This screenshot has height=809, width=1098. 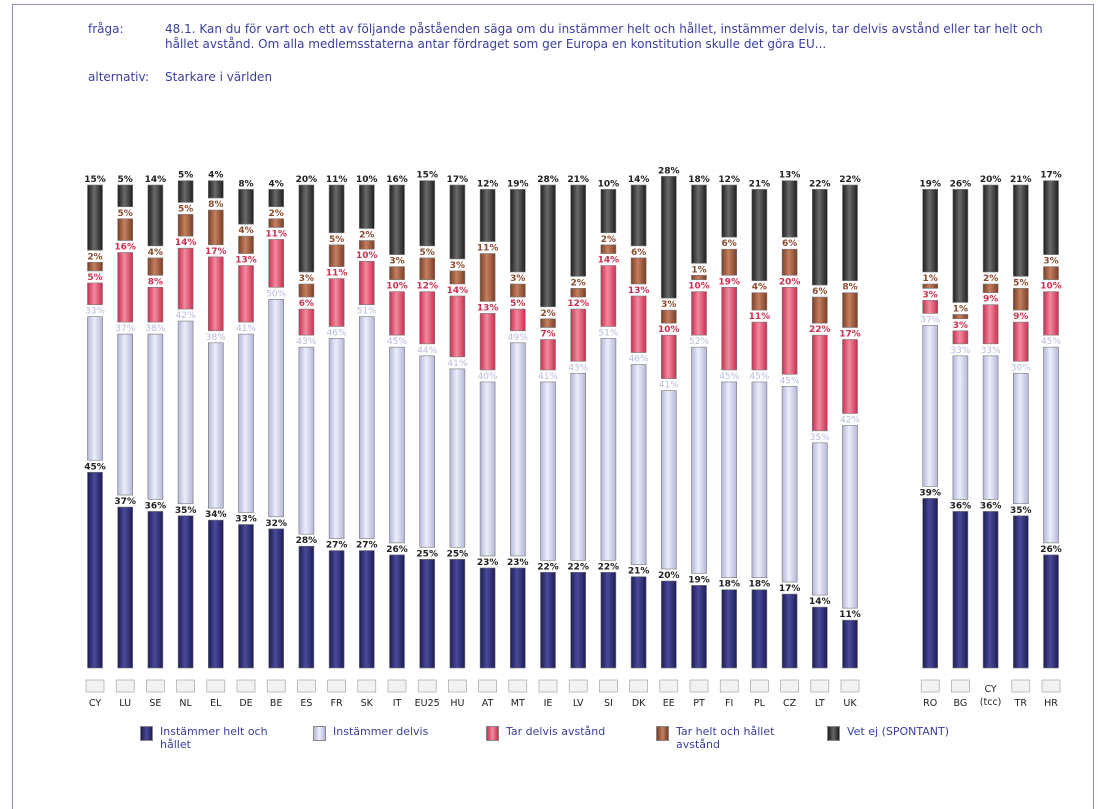 What do you see at coordinates (898, 731) in the screenshot?
I see `legend-label: Vet ej (SPONTANT)` at bounding box center [898, 731].